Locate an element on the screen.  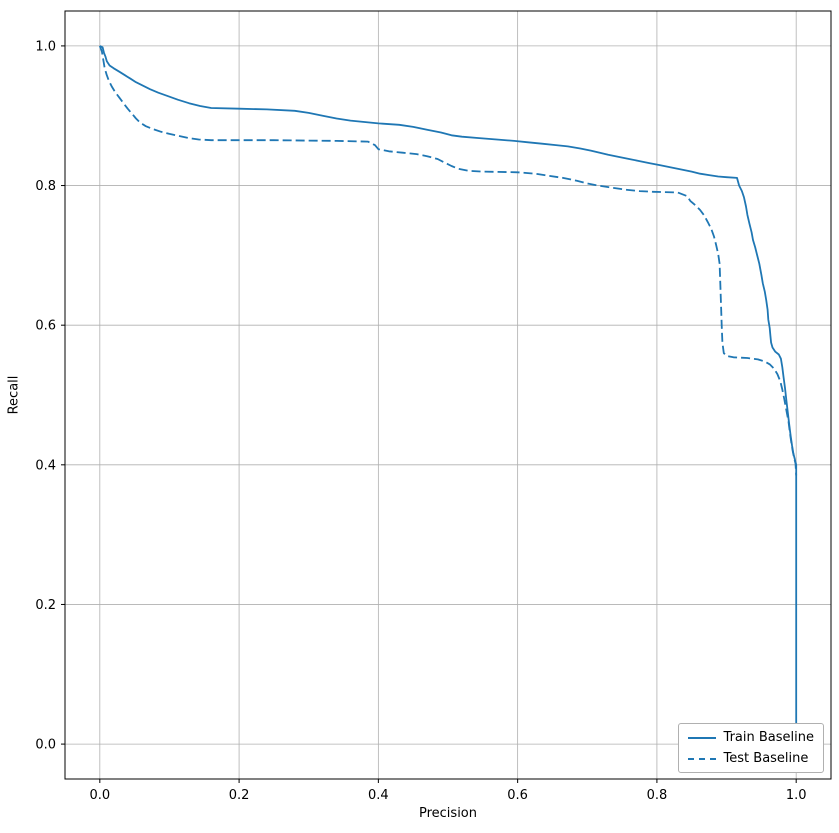
test-line-sample-icon is located at coordinates (701, 758).